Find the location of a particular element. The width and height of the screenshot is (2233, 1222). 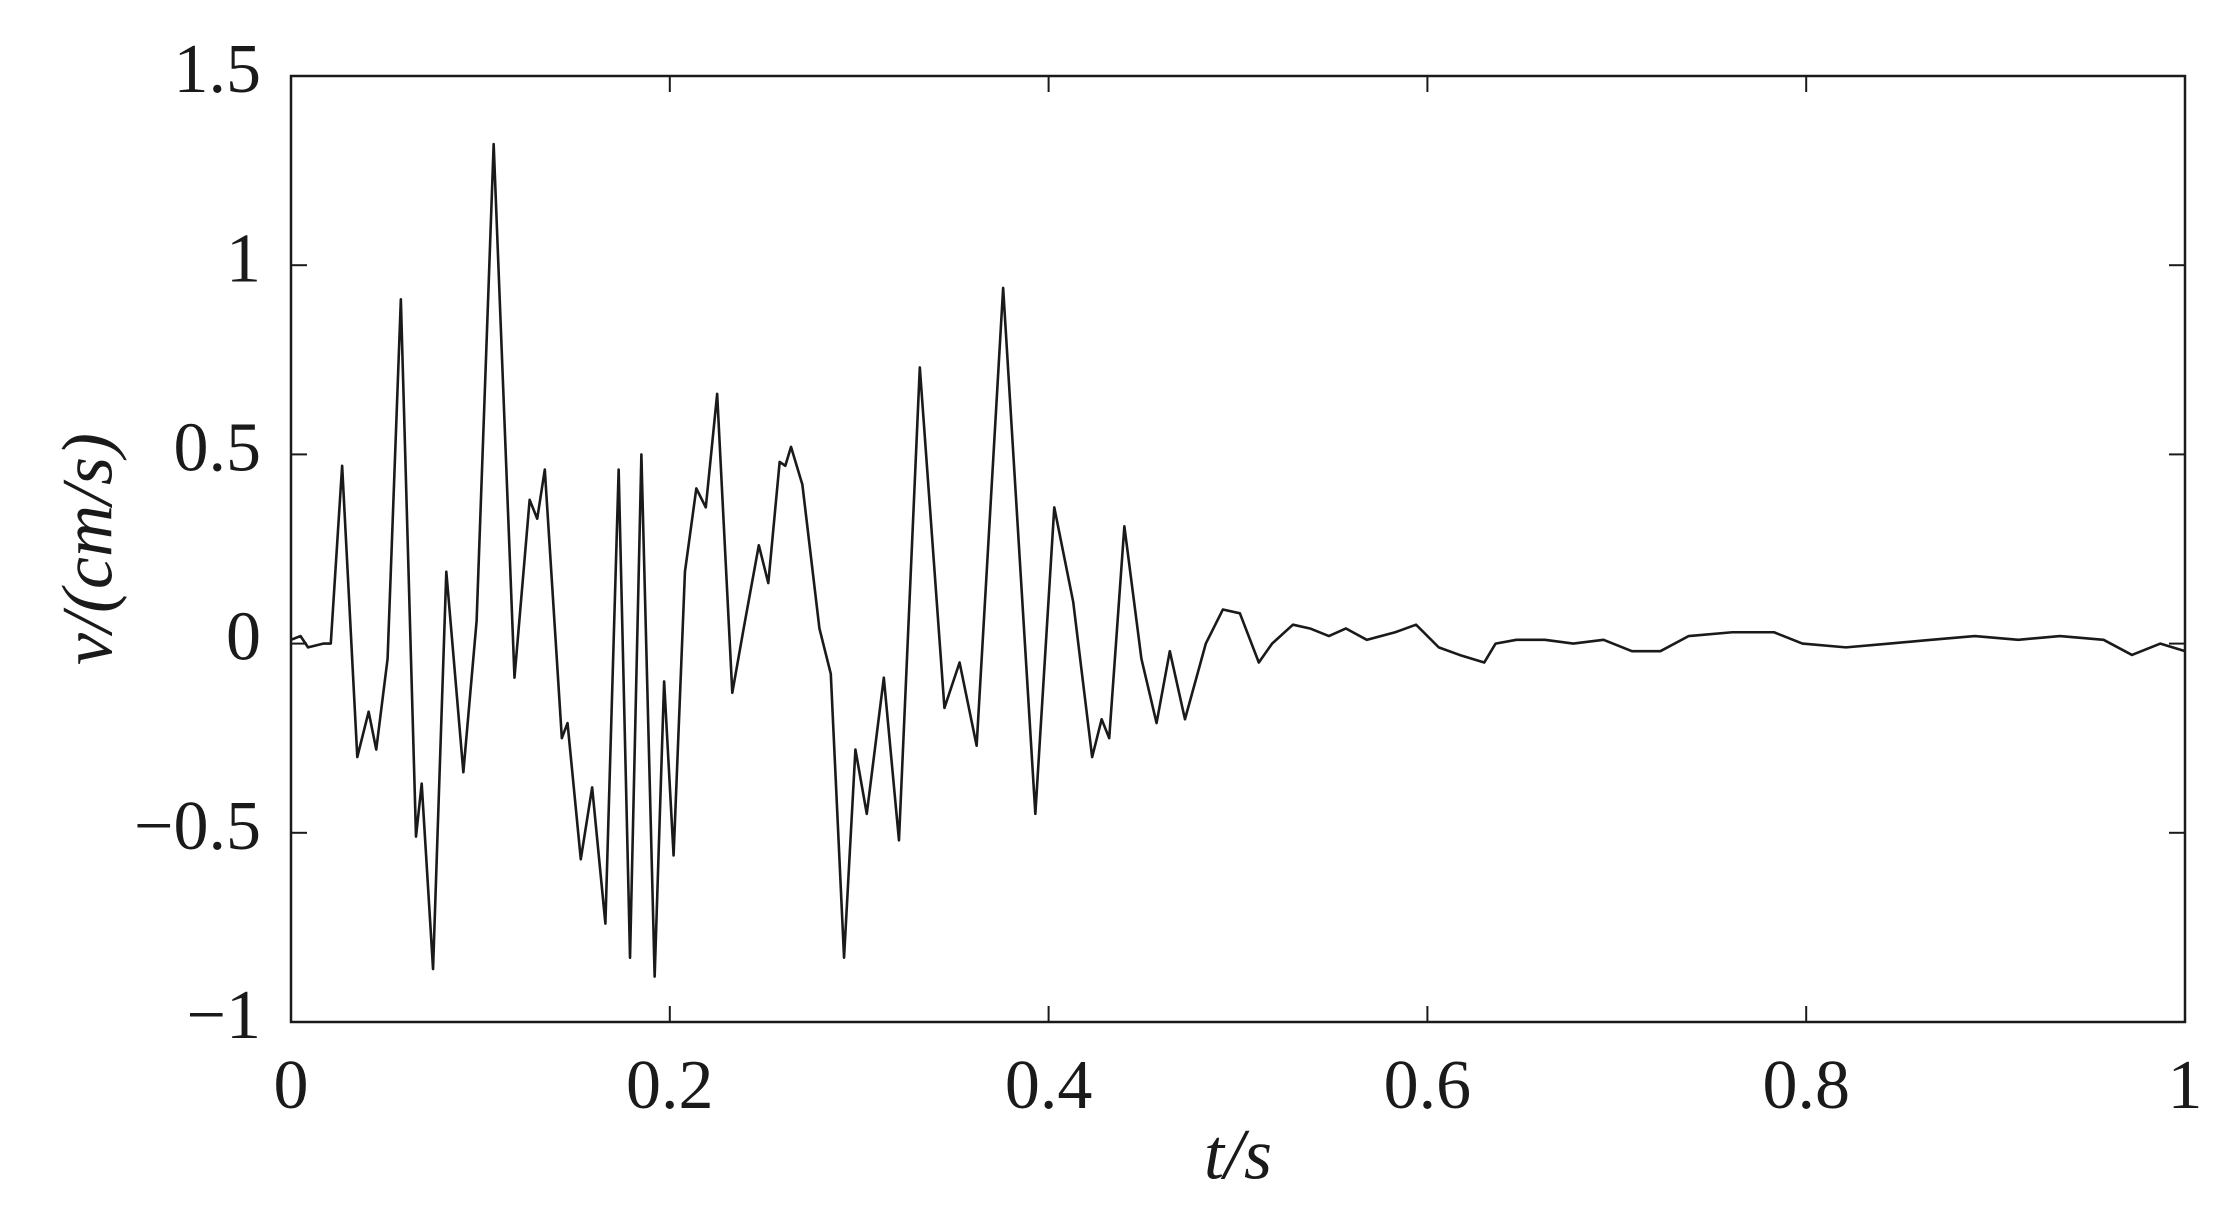

x-axis-title: t/s is located at coordinates (1238, 1155).